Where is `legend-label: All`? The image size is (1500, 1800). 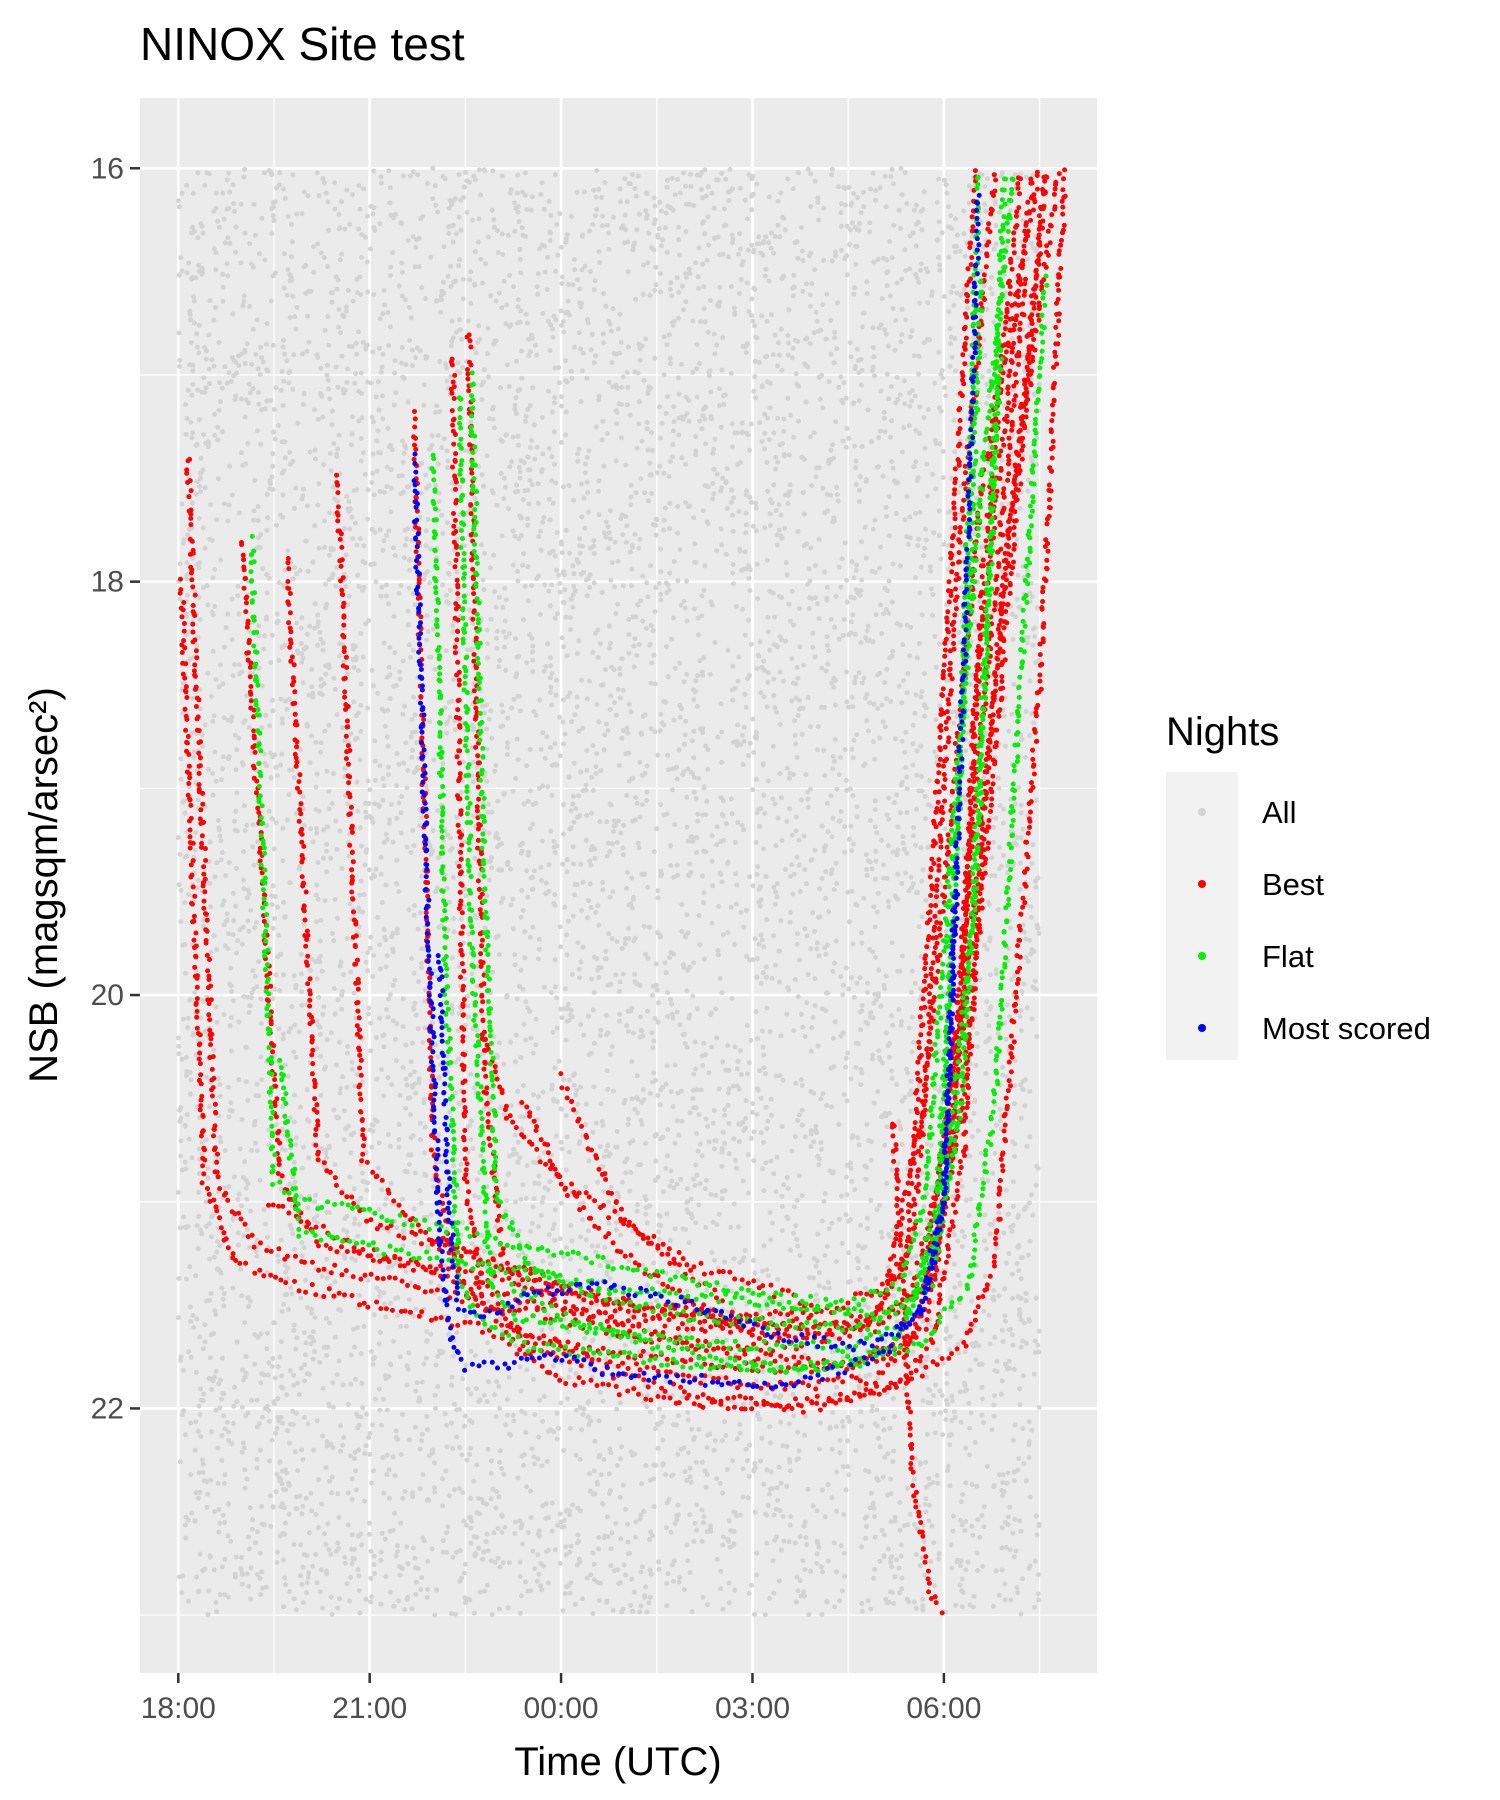 legend-label: All is located at coordinates (1279, 812).